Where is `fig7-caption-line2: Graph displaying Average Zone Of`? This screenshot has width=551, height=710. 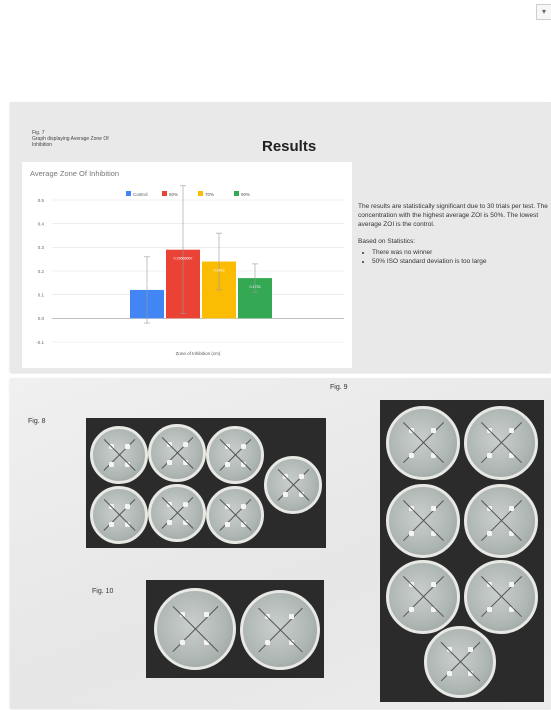
fig7-caption-line2: Graph displaying Average Zone Of is located at coordinates (70, 139).